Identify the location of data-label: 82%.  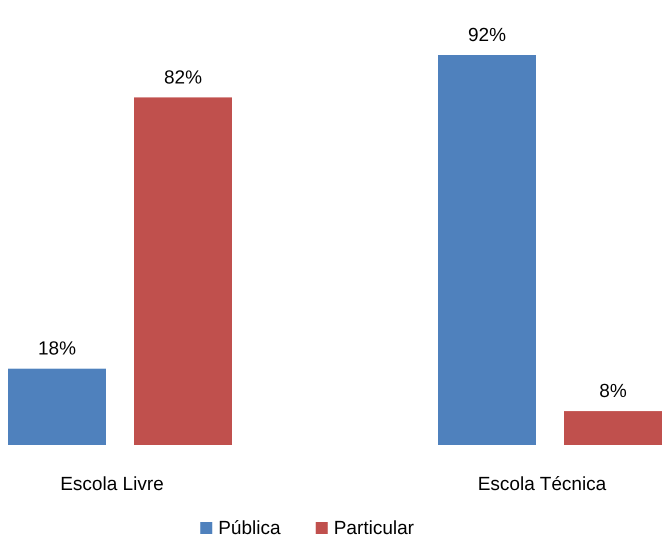
(183, 77).